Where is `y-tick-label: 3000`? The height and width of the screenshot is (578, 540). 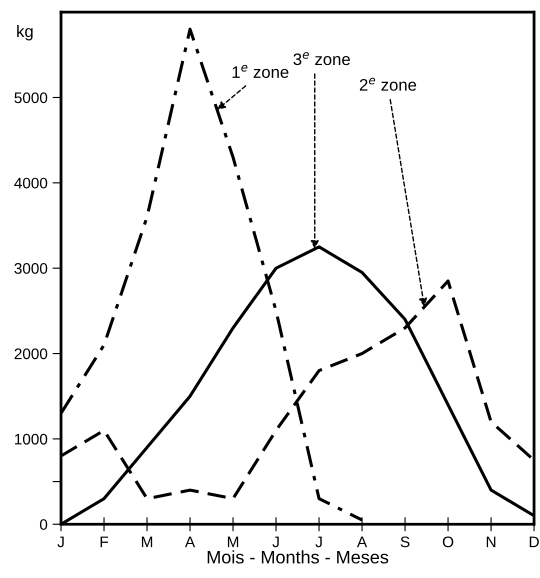 y-tick-label: 3000 is located at coordinates (31, 268).